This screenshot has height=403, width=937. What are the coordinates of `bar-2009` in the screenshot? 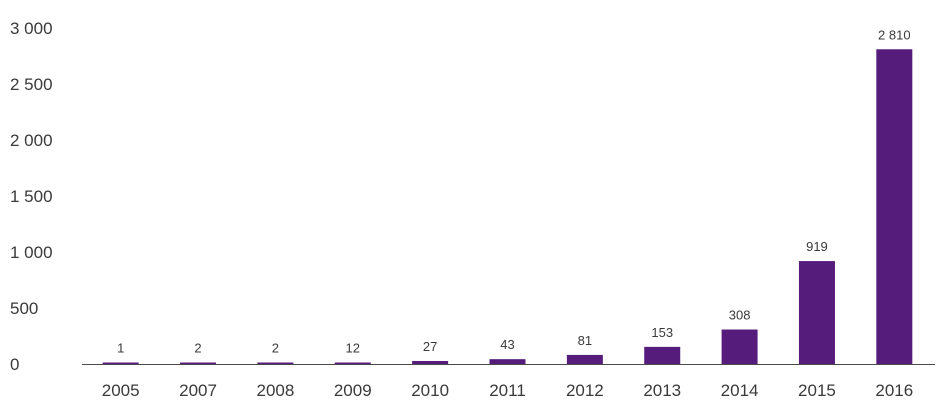 It's located at (352, 363).